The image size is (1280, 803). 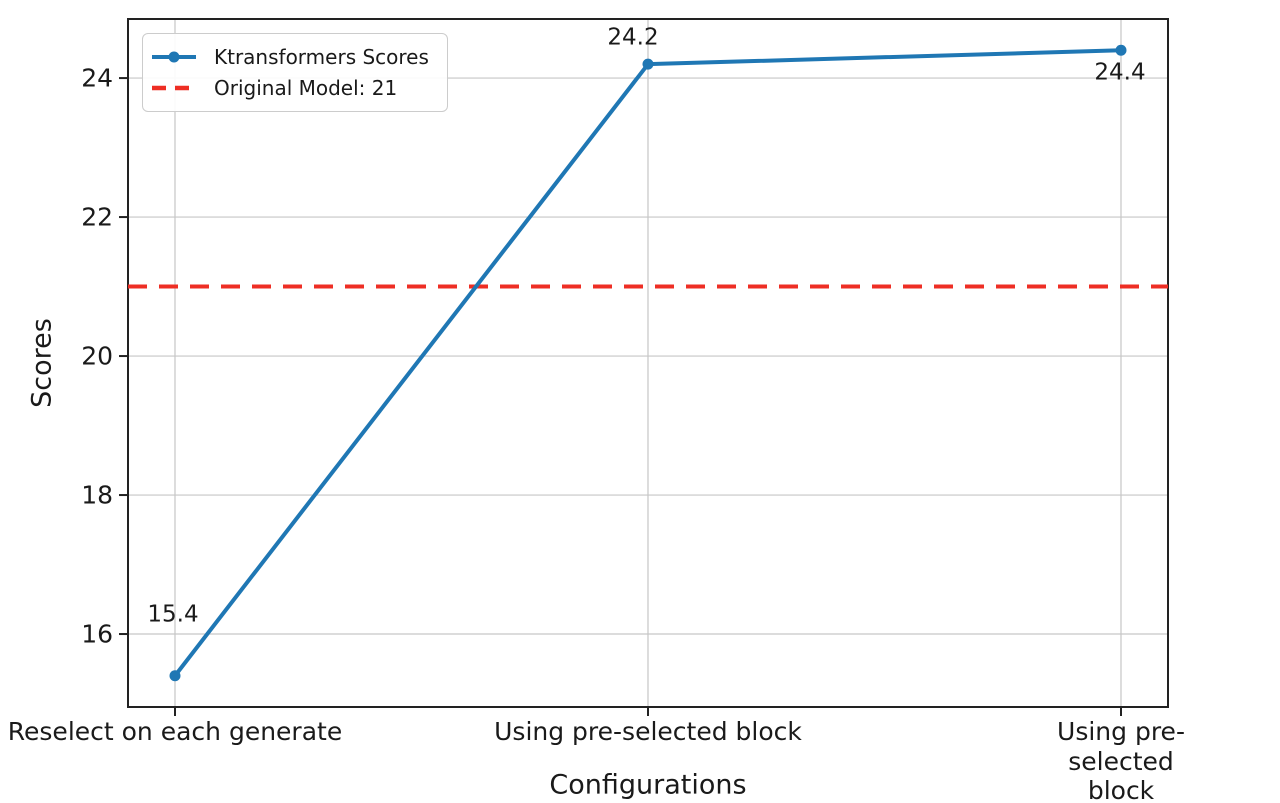 I want to click on y-axis-title: Scores, so click(x=42, y=363).